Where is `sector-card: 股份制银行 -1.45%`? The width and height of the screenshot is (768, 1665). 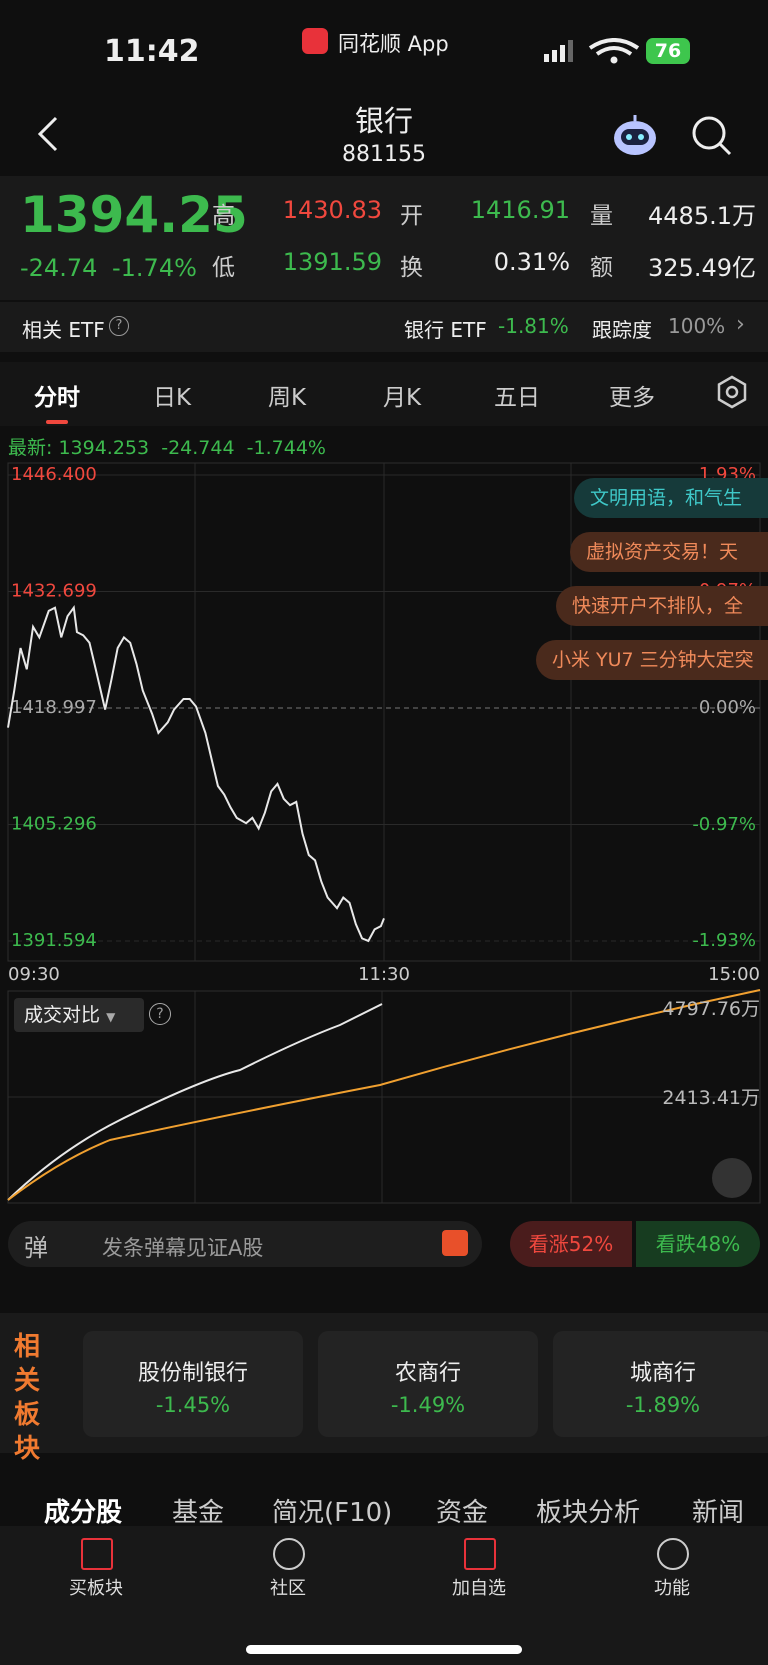 sector-card: 股份制银行 -1.45% is located at coordinates (193, 1384).